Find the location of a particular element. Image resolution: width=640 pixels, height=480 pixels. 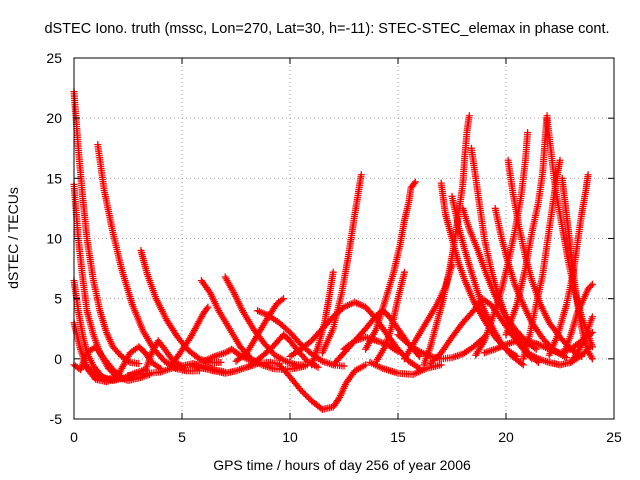

y-tick-label: 25 is located at coordinates (54, 58).